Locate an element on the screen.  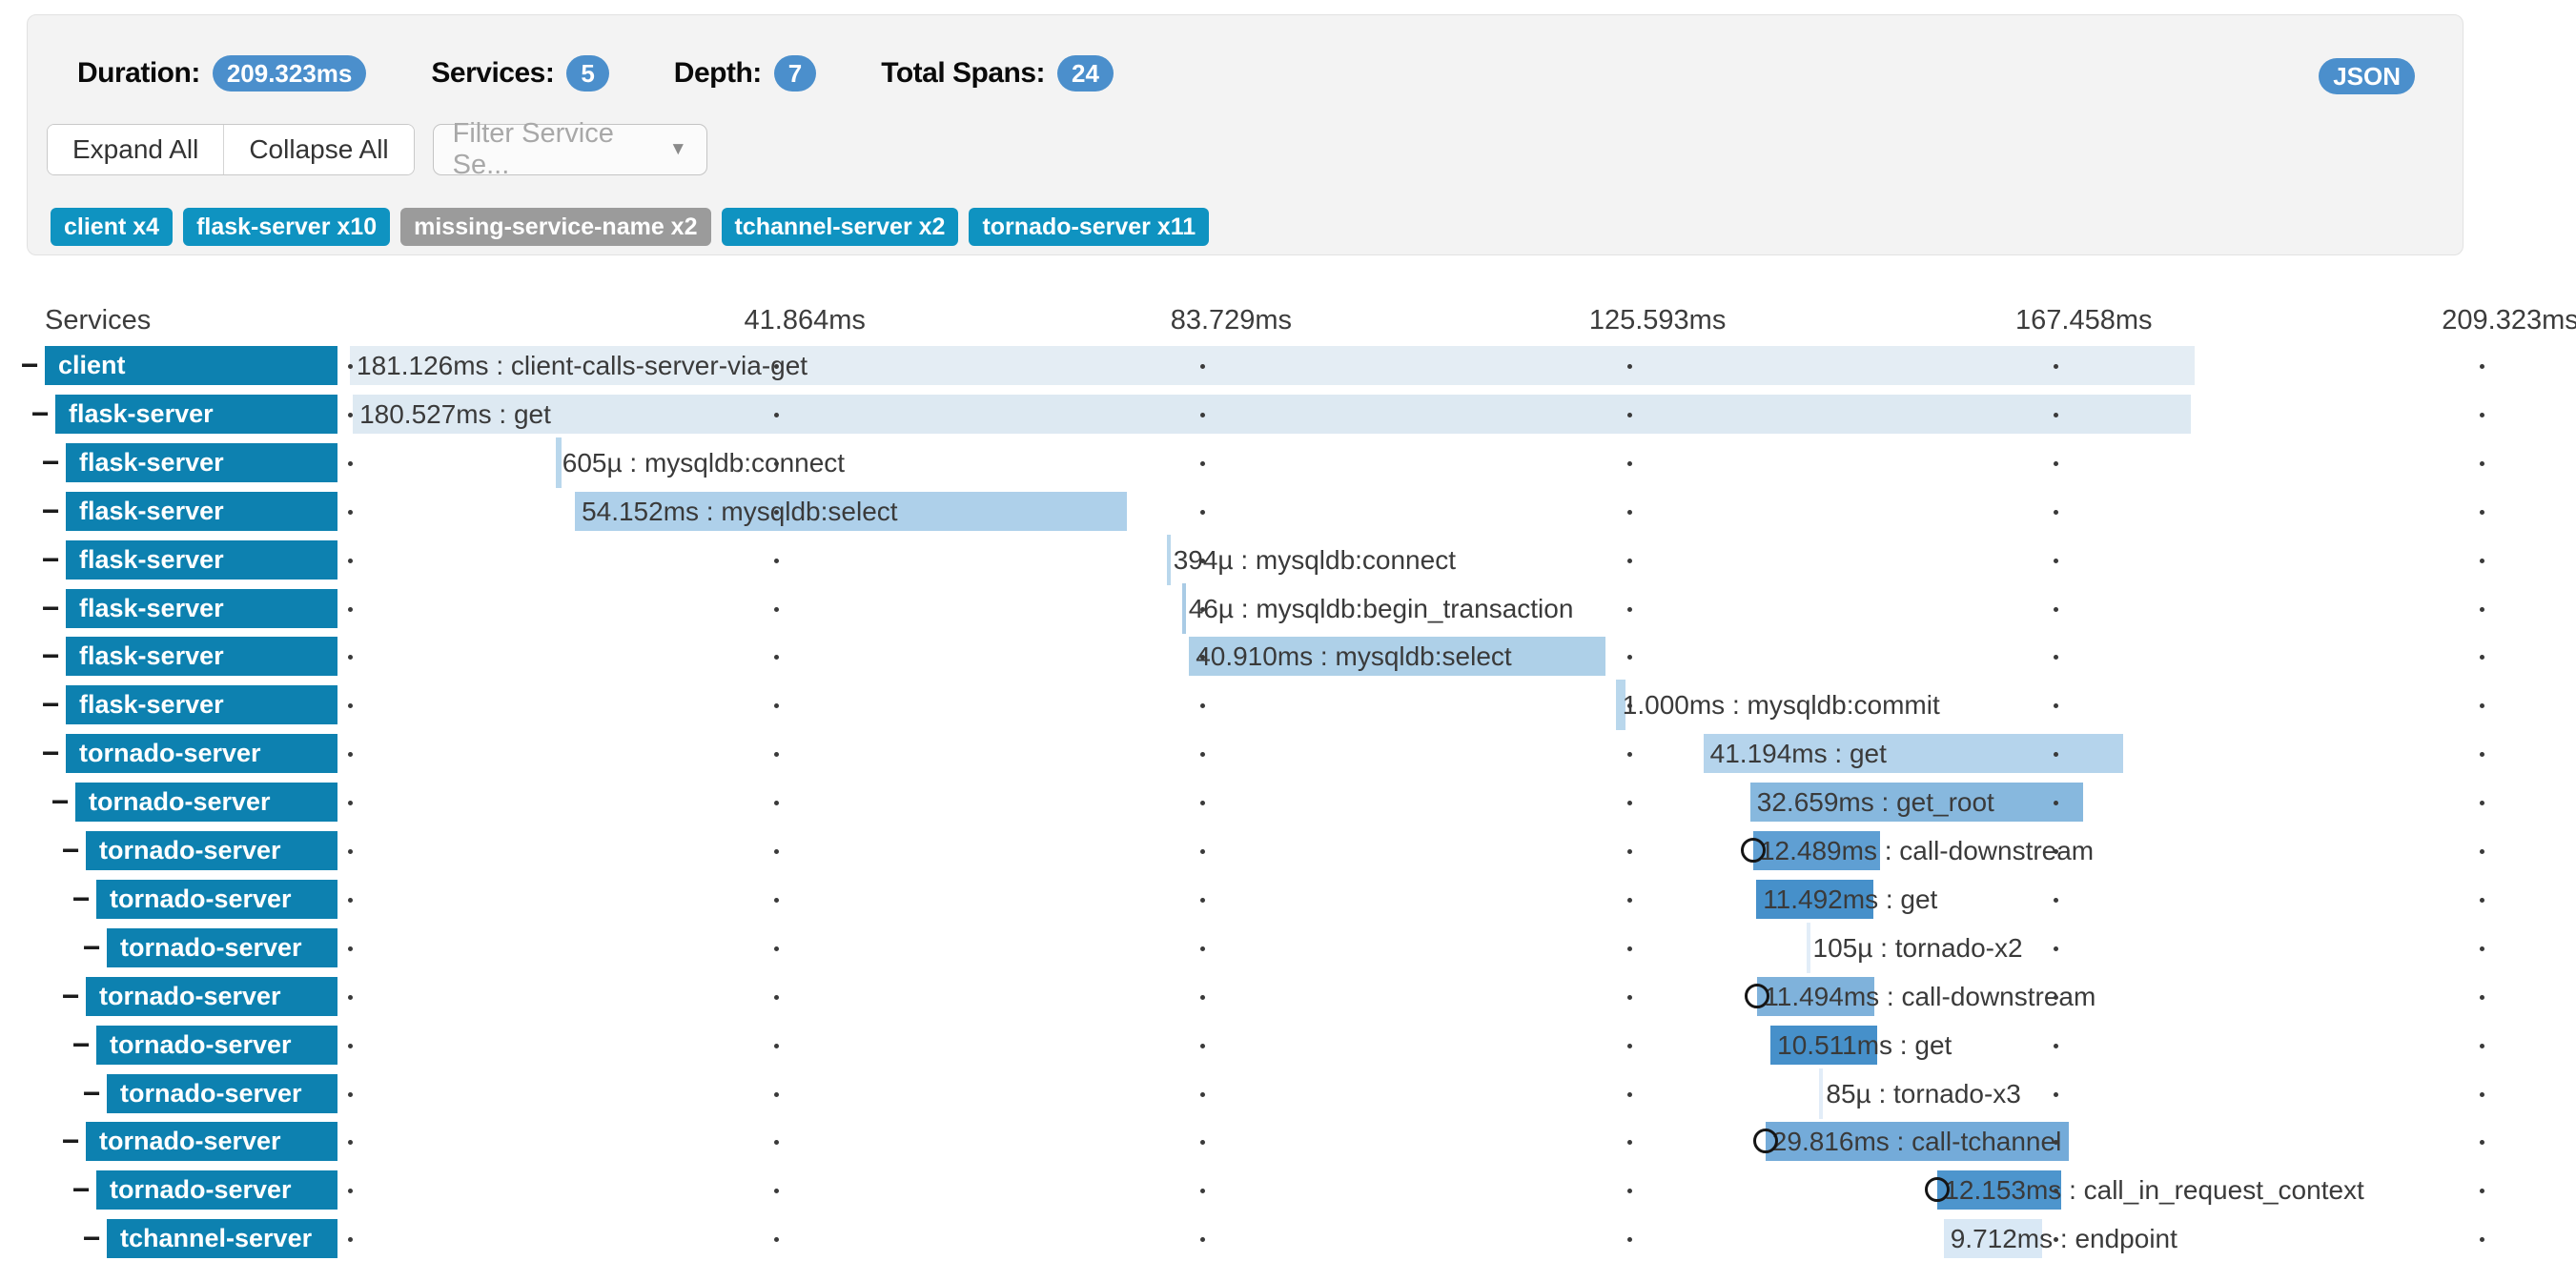
service-tag-pill: tornado-server x11 is located at coordinates (1089, 227).